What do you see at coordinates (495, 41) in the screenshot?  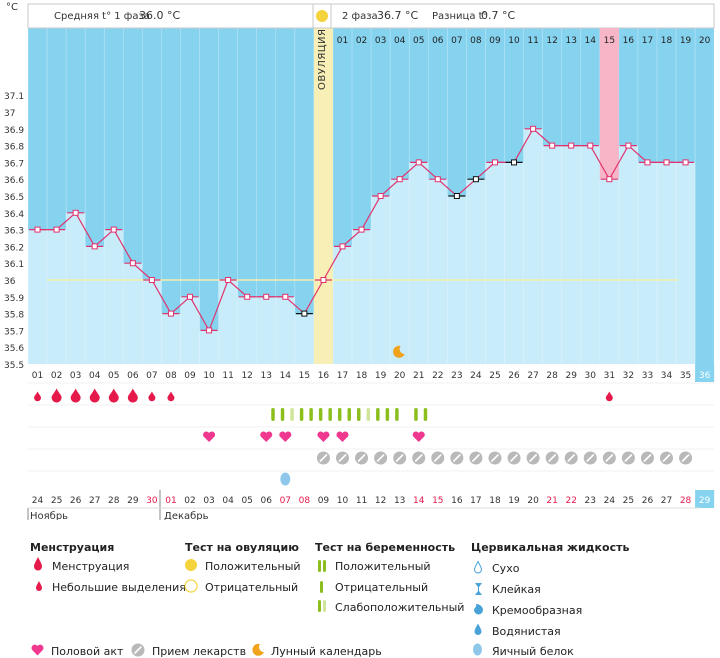 I see `phase2-day-number: 09` at bounding box center [495, 41].